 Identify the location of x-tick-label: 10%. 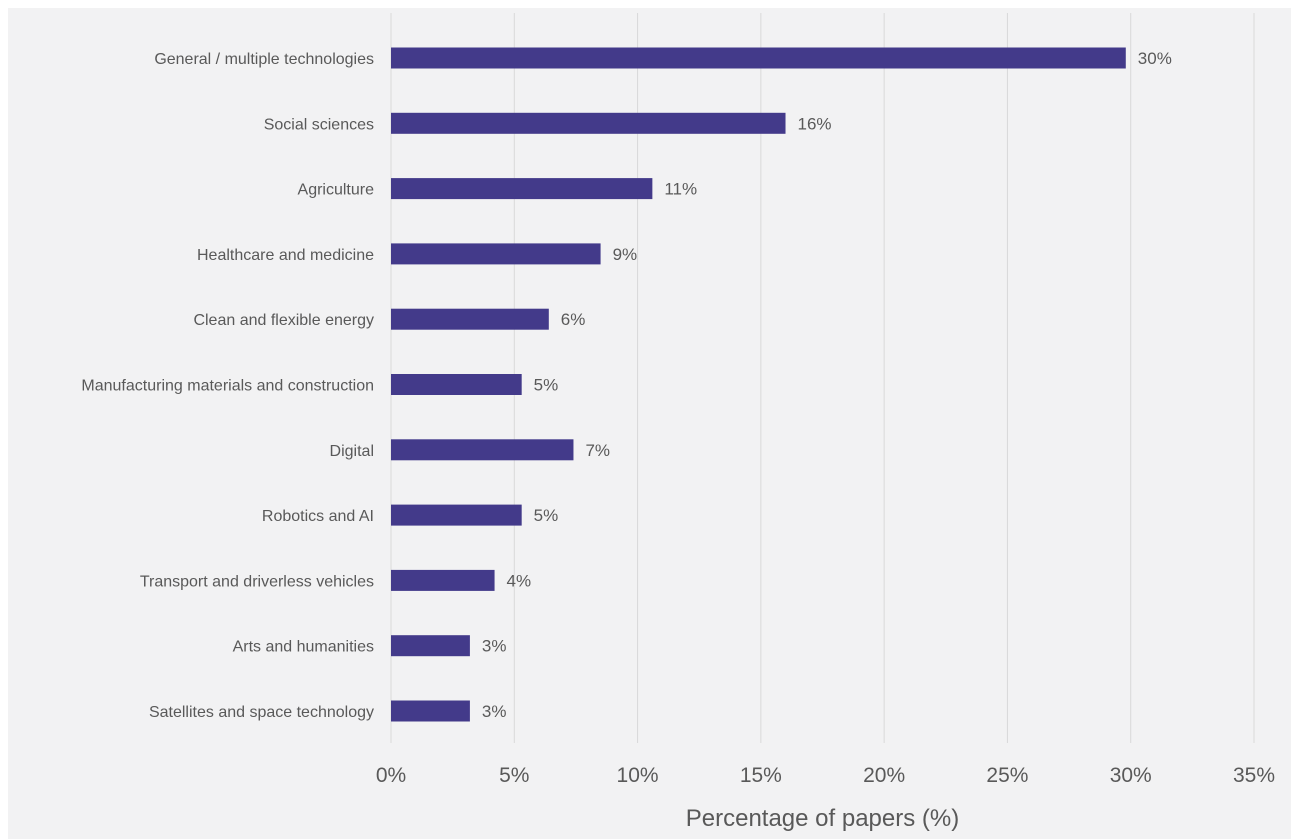
(638, 775).